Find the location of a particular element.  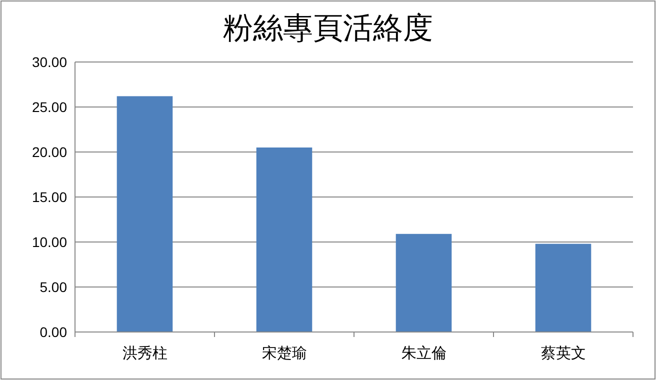

x-tick-label: 宋楚瑜 is located at coordinates (284, 353).